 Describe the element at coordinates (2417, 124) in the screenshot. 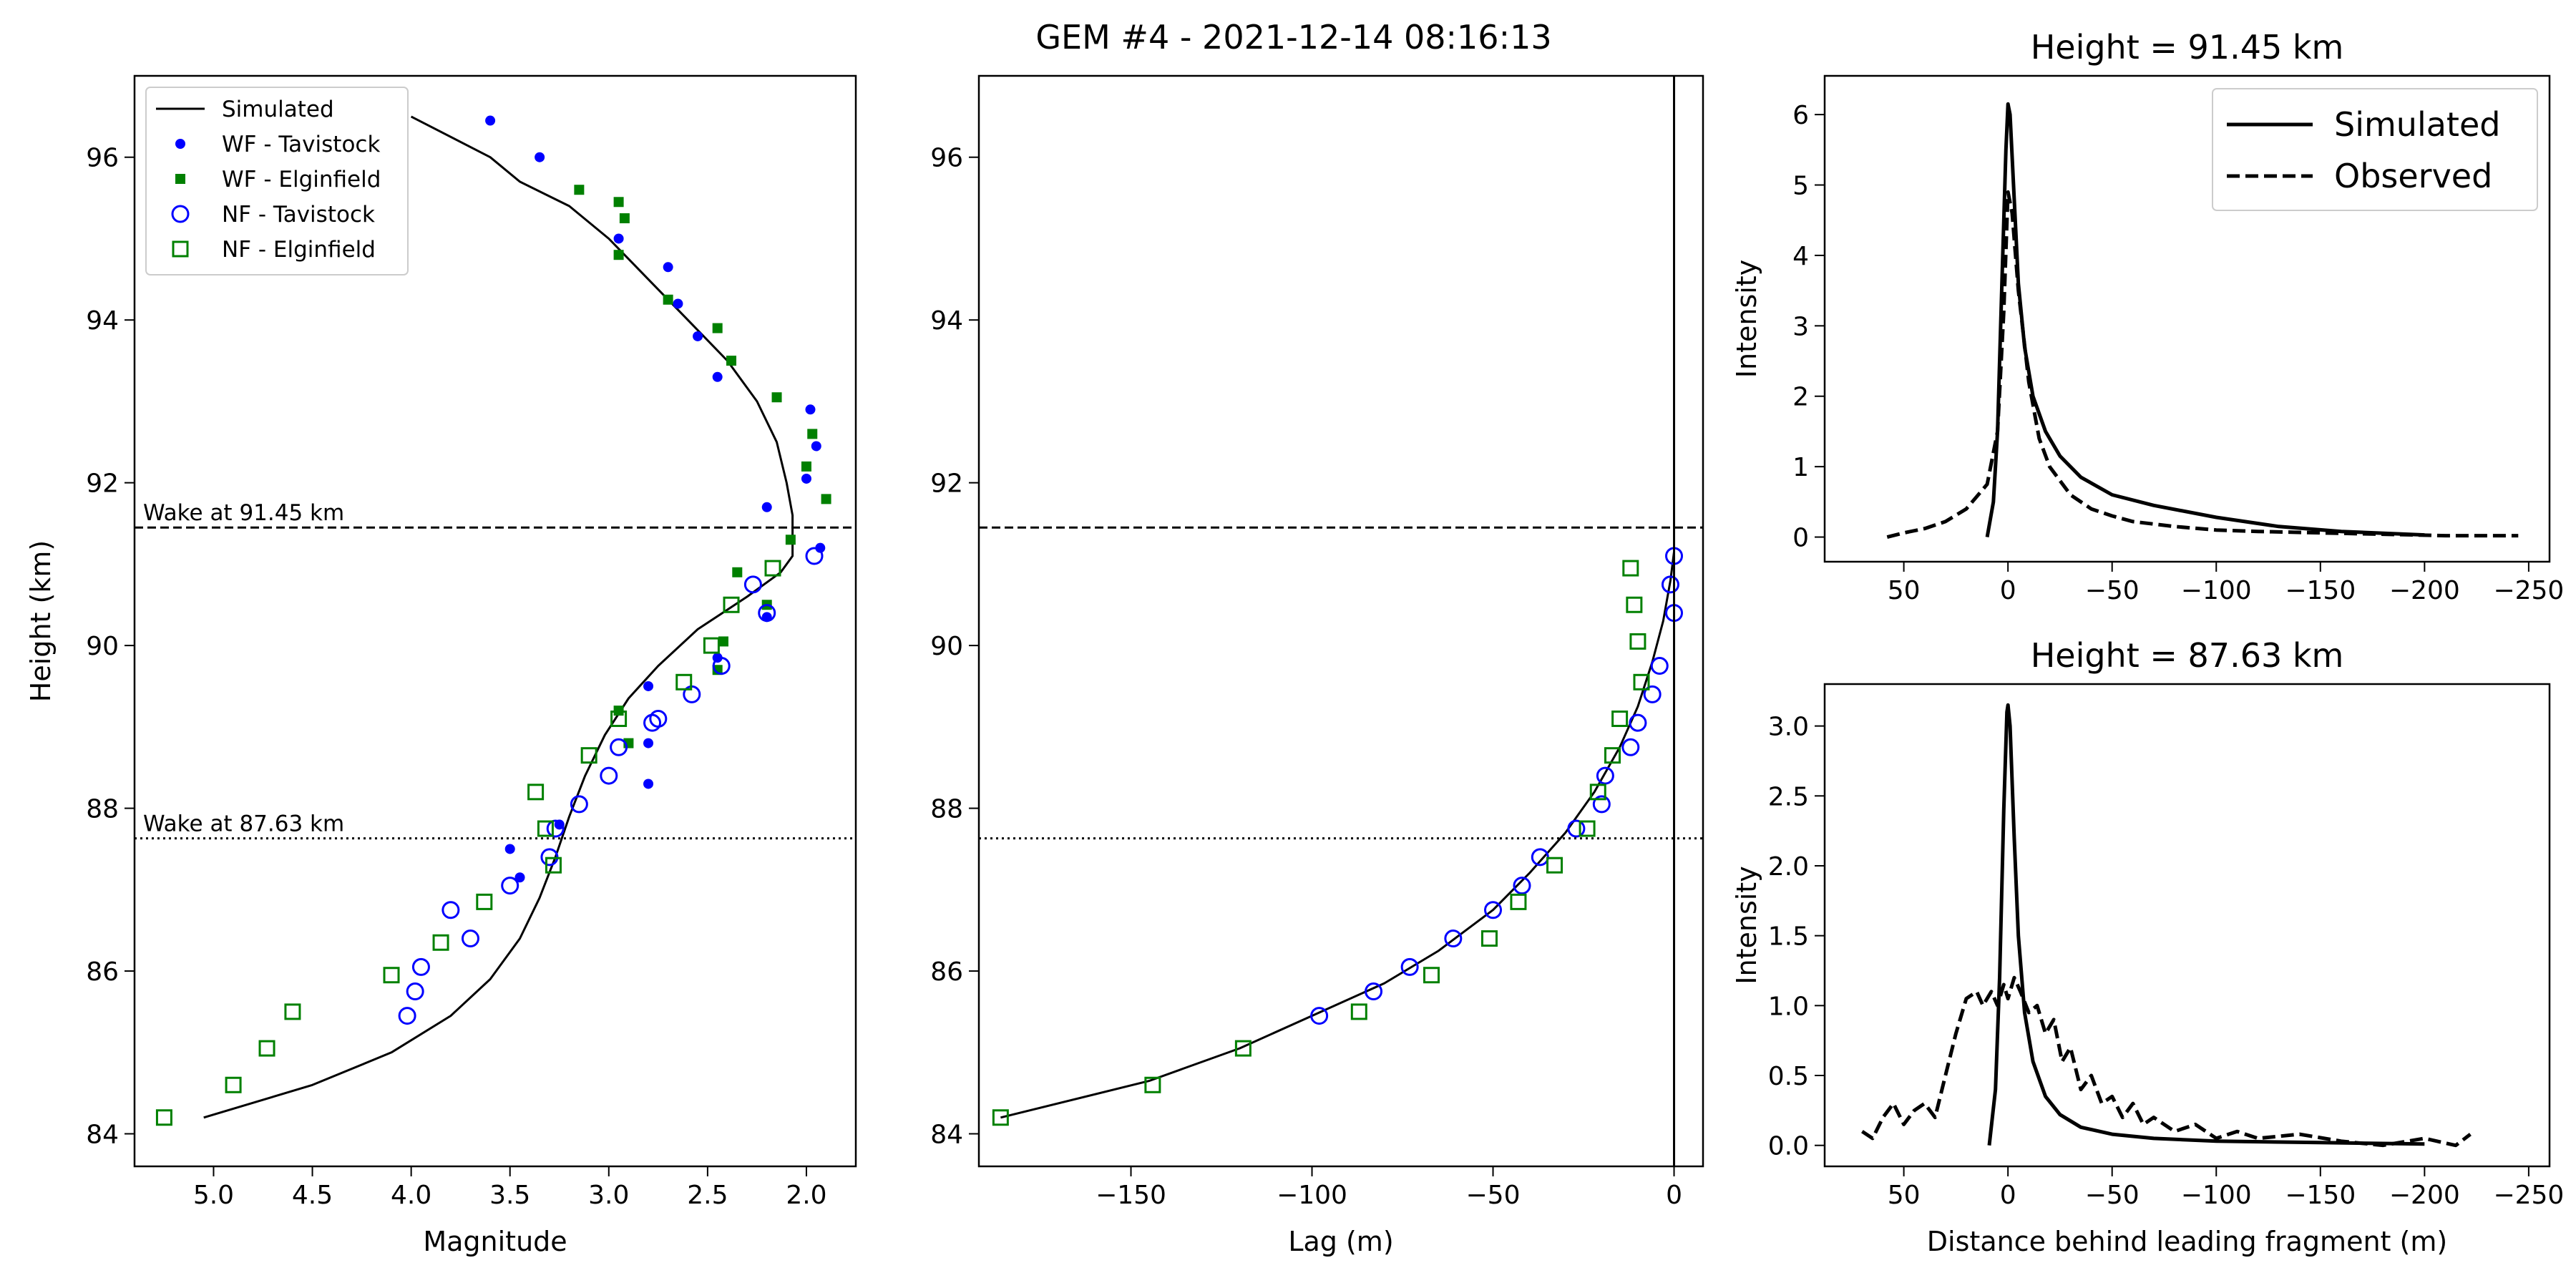

I see `legend-label: Simulated` at that location.